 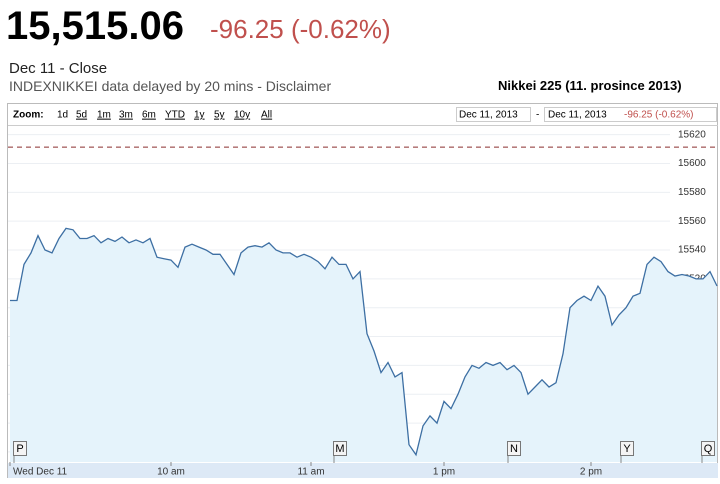 I want to click on zoom-link: All, so click(x=266, y=115).